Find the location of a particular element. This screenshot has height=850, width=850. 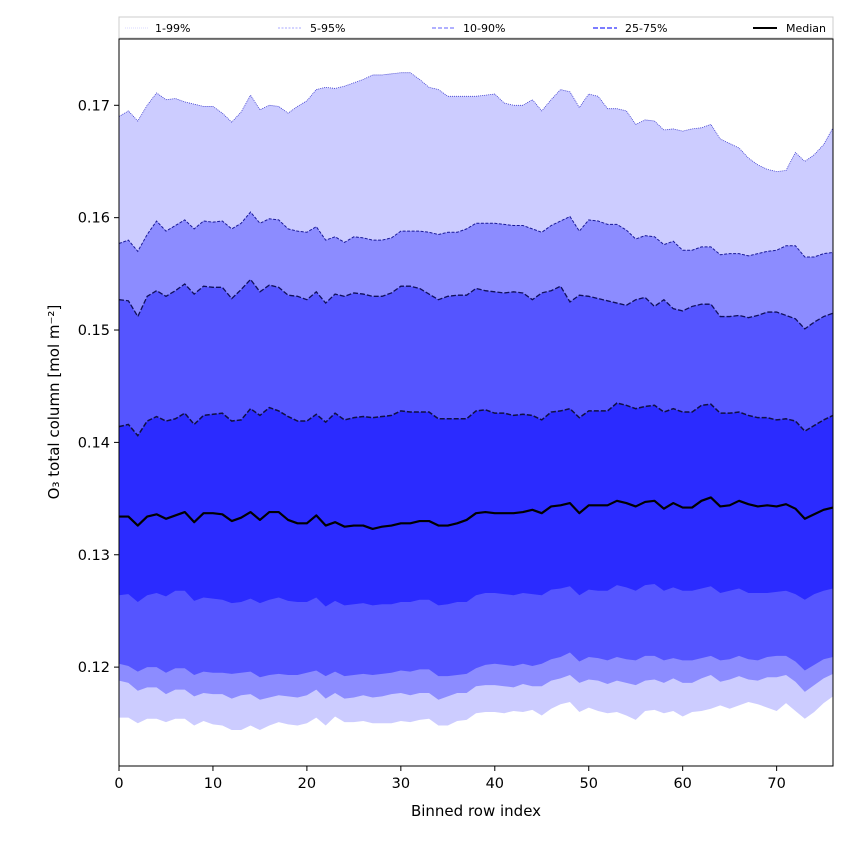

x-tick-label: 10 is located at coordinates (213, 784).